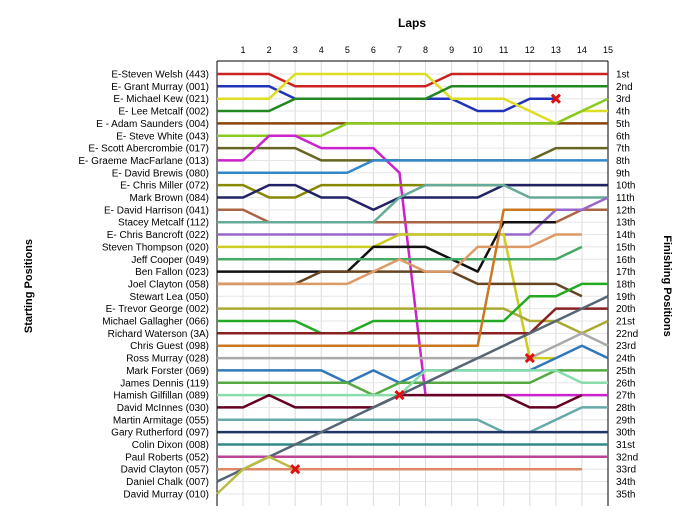 Image resolution: width=700 pixels, height=525 pixels. I want to click on finishing-position-label: 17th, so click(625, 272).